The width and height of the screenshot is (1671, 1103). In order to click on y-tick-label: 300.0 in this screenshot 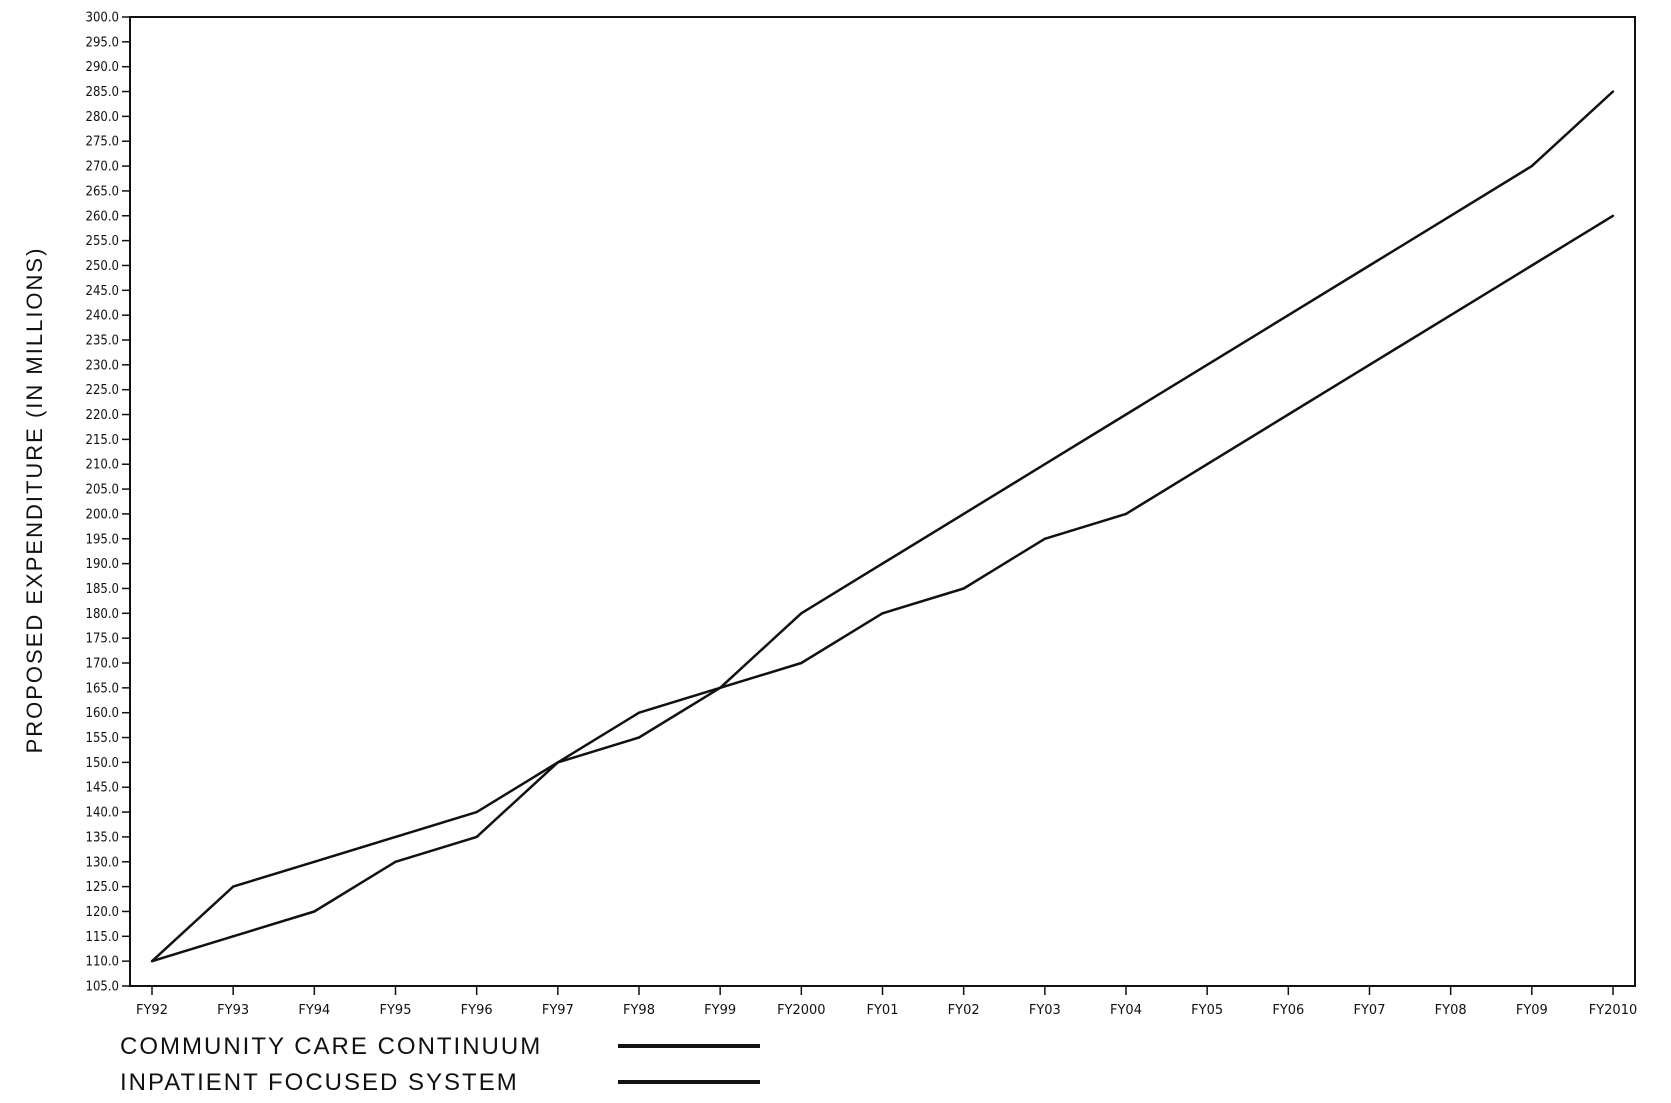, I will do `click(102, 18)`.